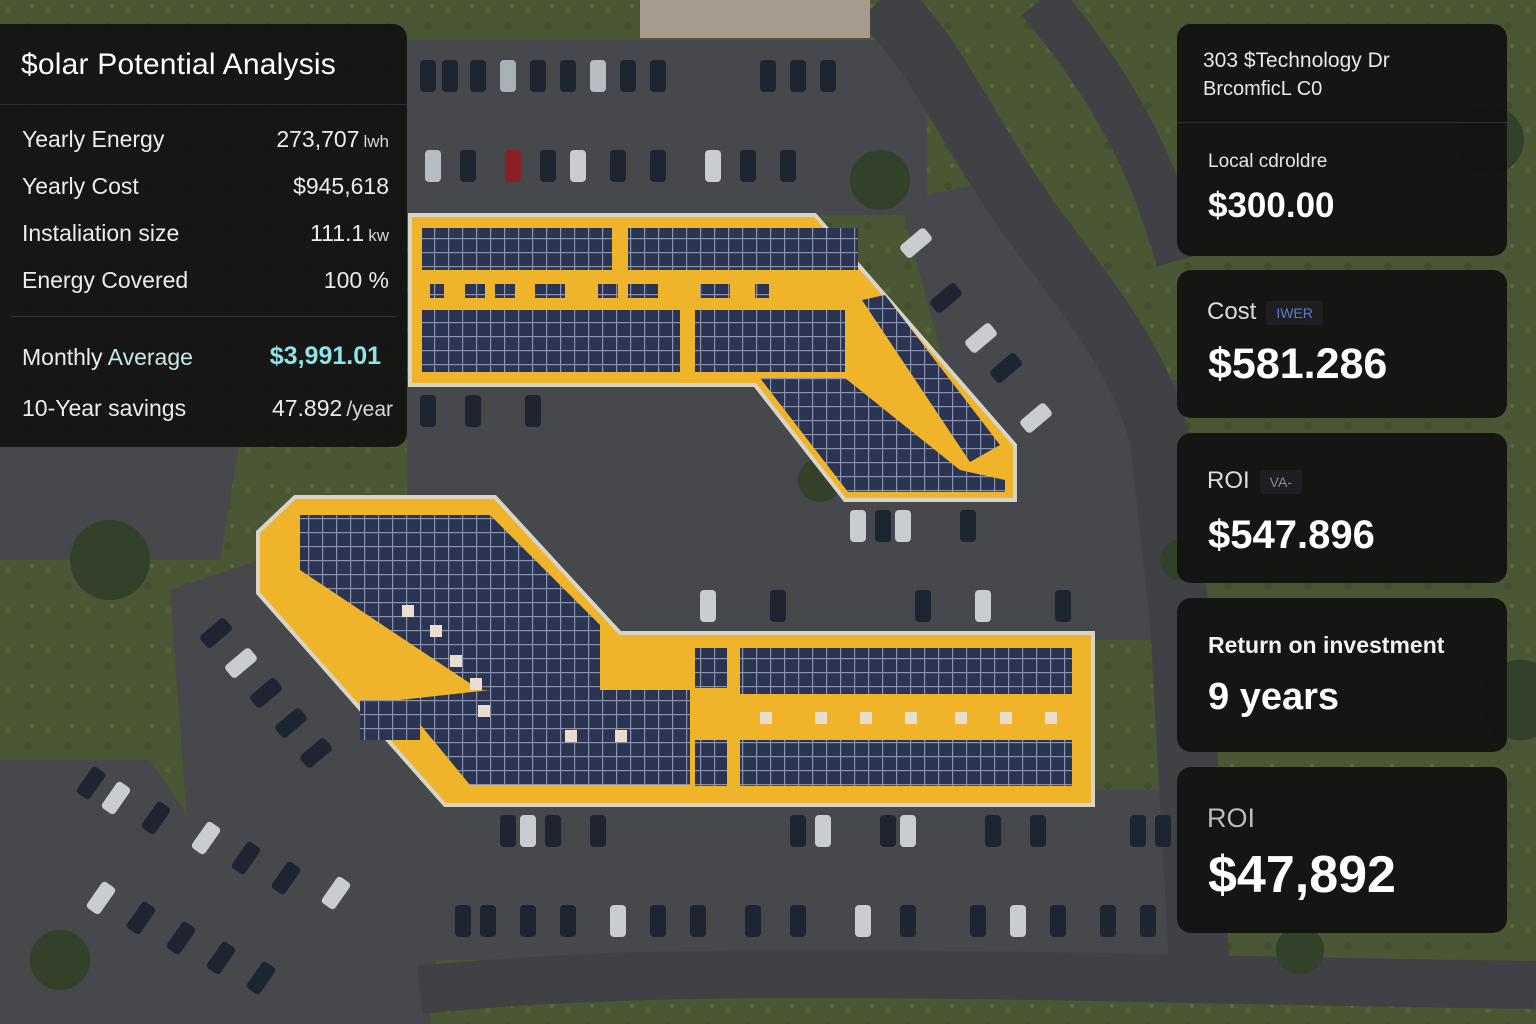 The width and height of the screenshot is (1536, 1024). Describe the element at coordinates (104, 408) in the screenshot. I see `savings-label: 10-Year savings` at that location.